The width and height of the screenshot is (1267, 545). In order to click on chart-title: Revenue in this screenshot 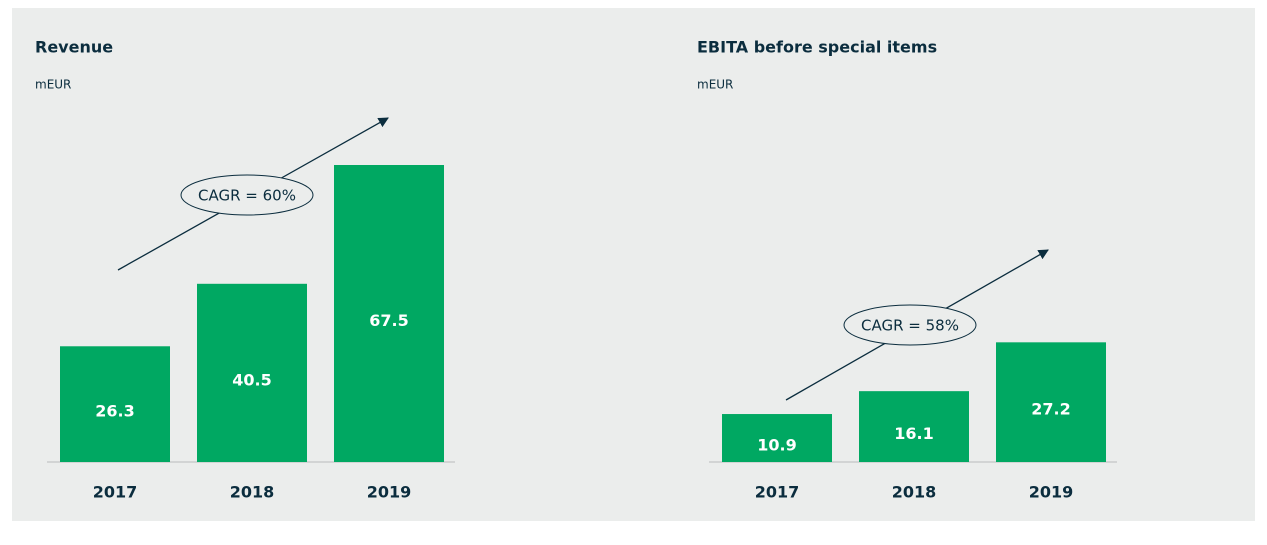, I will do `click(74, 47)`.